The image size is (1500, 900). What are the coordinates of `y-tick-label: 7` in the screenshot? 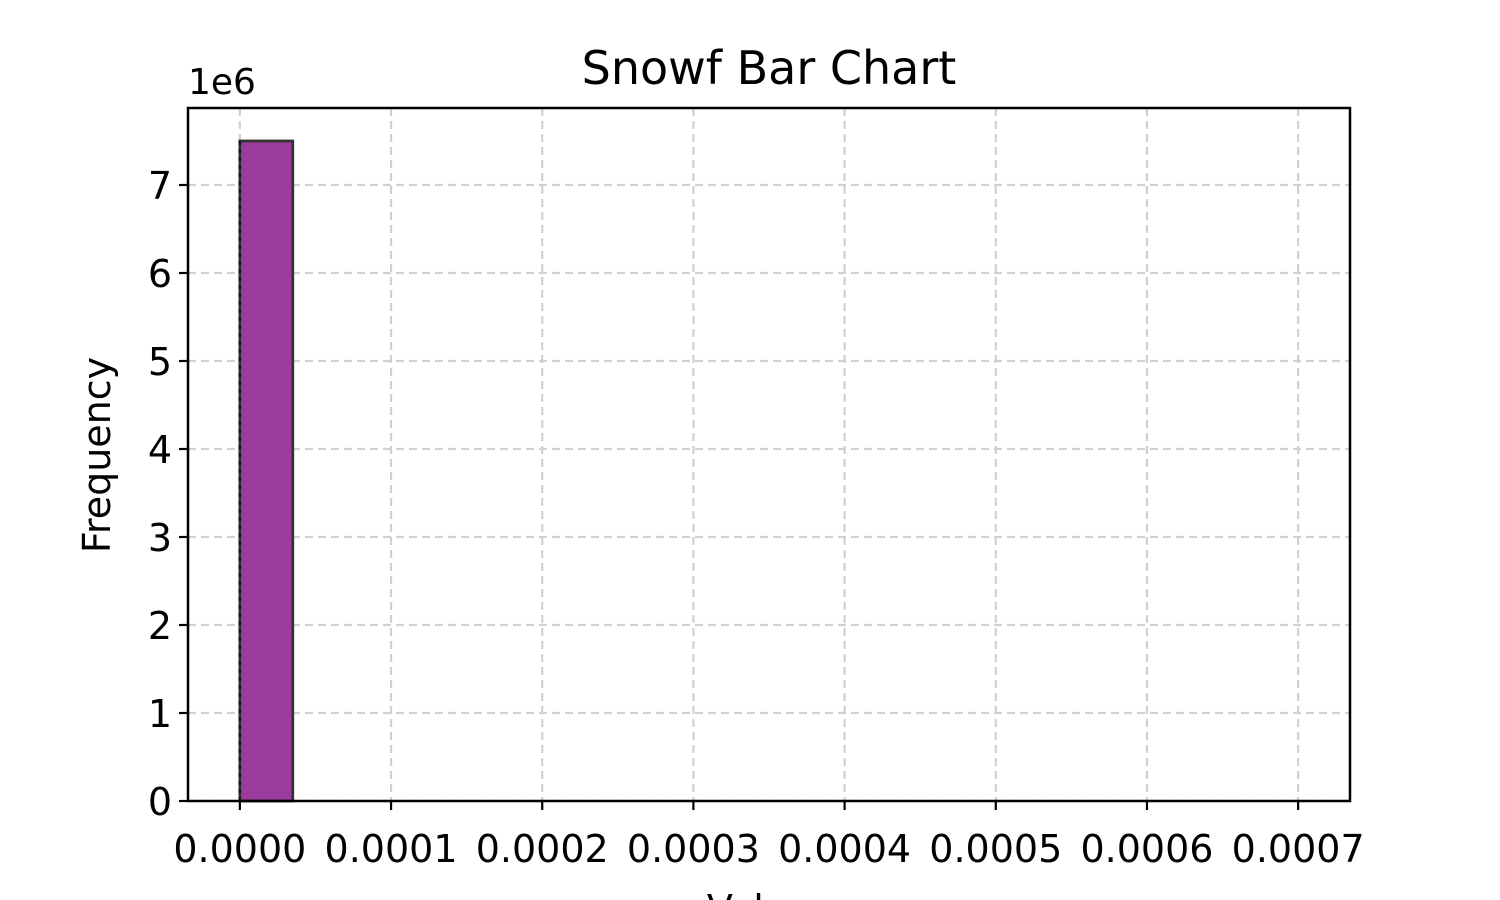 It's located at (160, 186).